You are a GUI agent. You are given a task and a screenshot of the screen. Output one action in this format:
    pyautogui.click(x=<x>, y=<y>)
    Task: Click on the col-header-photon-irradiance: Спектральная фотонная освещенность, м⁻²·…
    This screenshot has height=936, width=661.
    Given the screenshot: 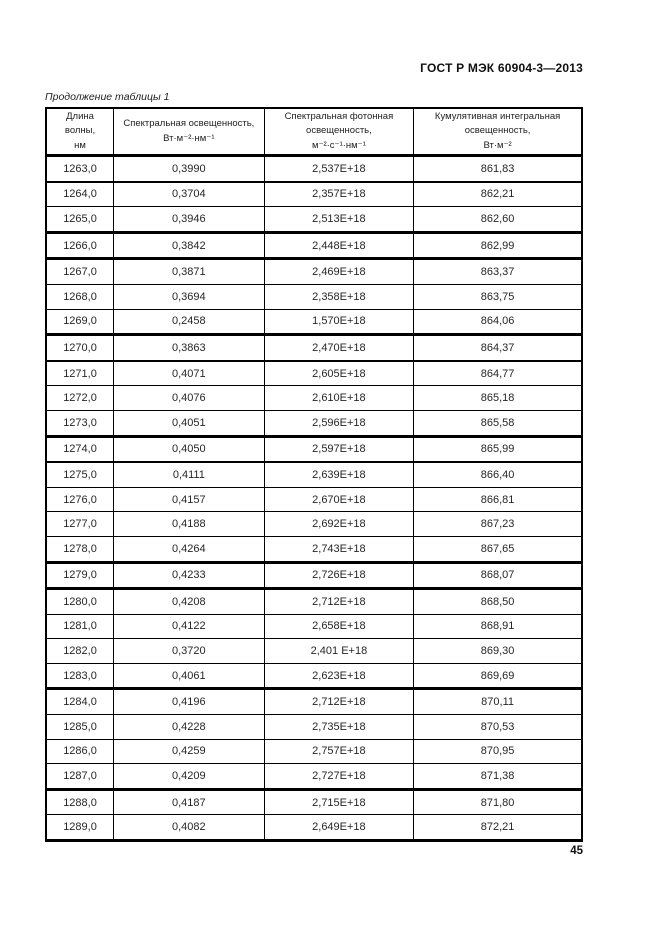 What is the action you would take?
    pyautogui.click(x=339, y=132)
    